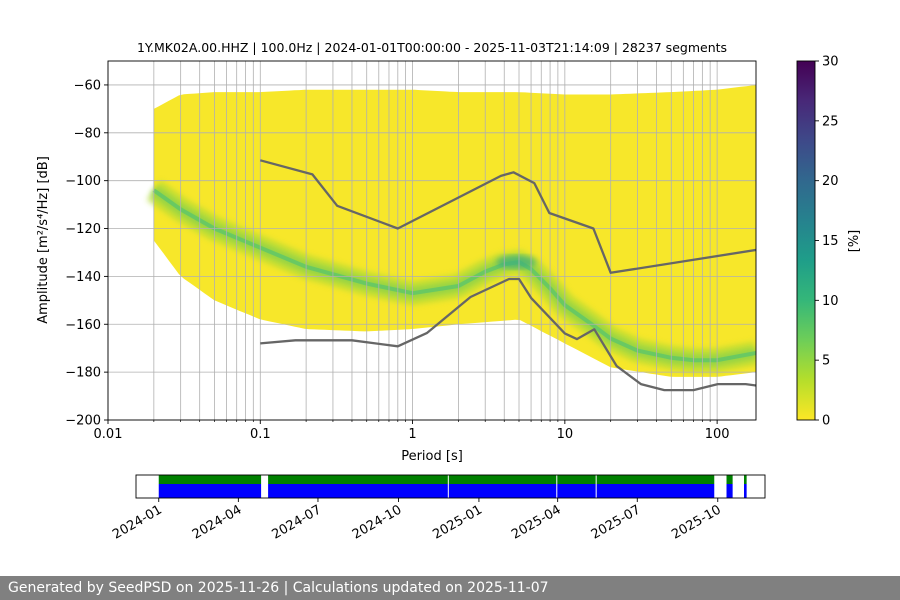  What do you see at coordinates (87, 133) in the screenshot?
I see `y-tick-label: −80` at bounding box center [87, 133].